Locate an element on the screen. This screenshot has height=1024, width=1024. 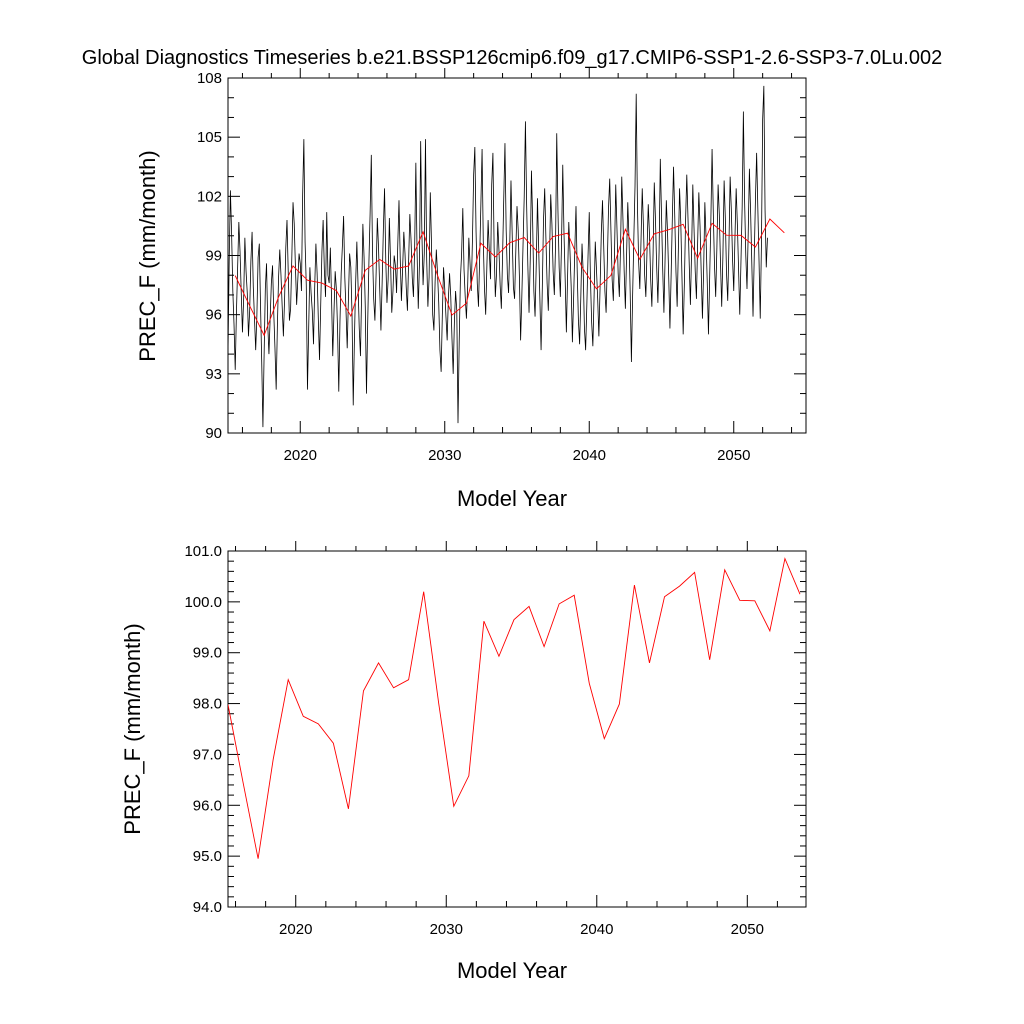
bottom-x-tick-label: 2020 is located at coordinates (295, 929).